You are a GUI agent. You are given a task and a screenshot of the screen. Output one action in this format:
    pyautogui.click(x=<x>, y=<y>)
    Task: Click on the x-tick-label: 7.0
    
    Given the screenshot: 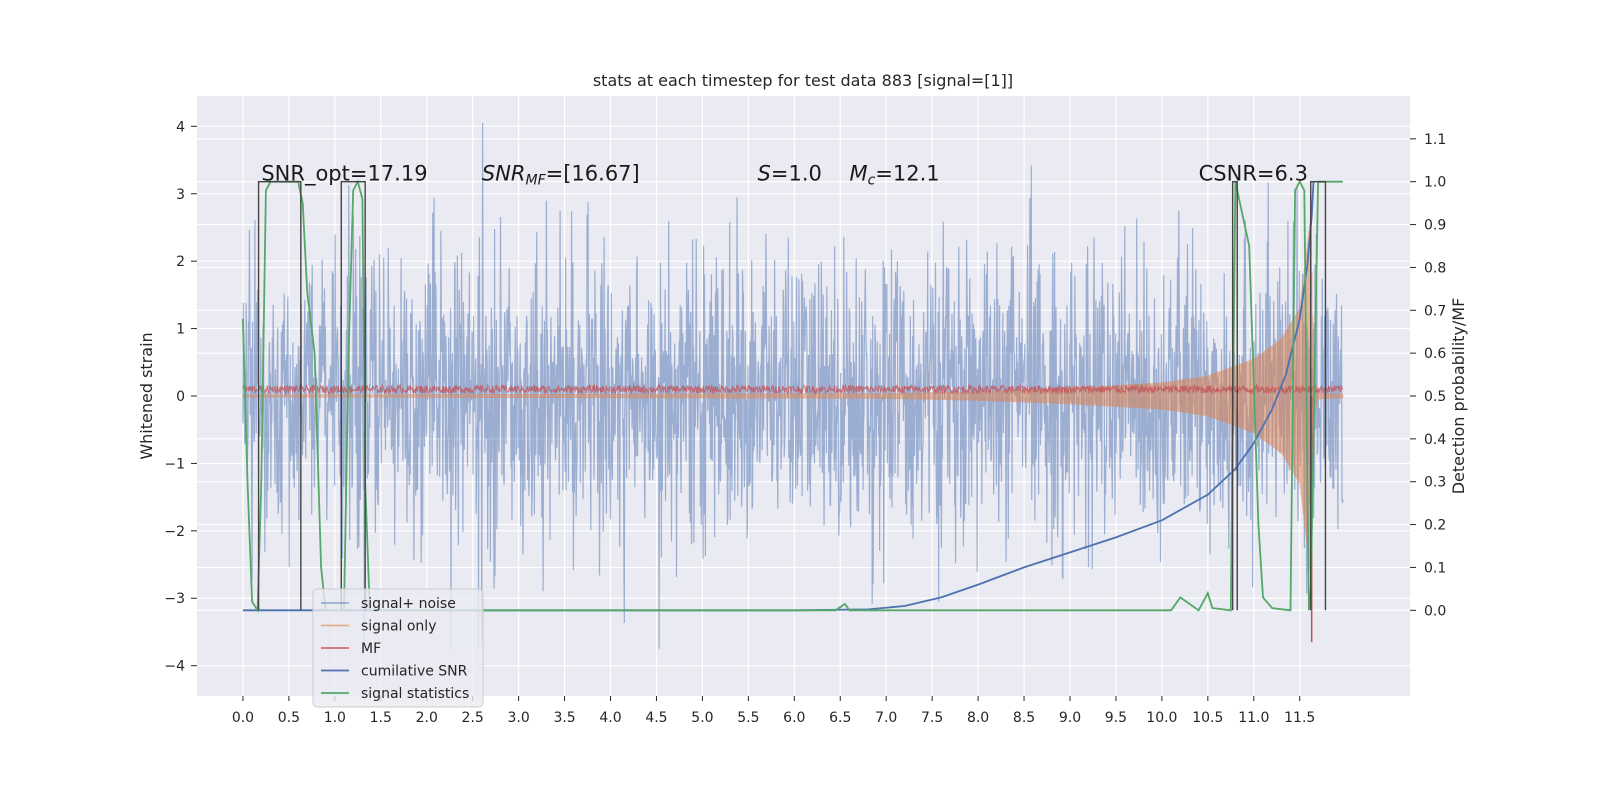 What is the action you would take?
    pyautogui.click(x=886, y=718)
    